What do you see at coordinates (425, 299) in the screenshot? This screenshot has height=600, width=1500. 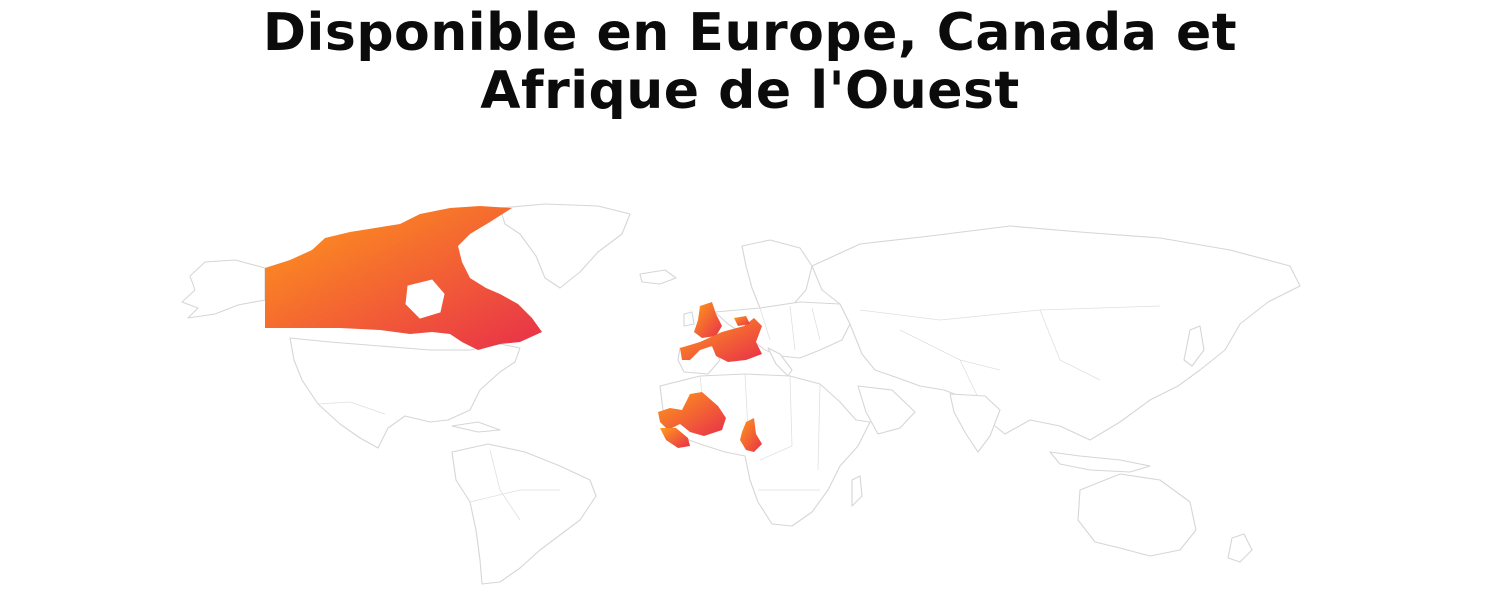 I see `hudson-bay` at bounding box center [425, 299].